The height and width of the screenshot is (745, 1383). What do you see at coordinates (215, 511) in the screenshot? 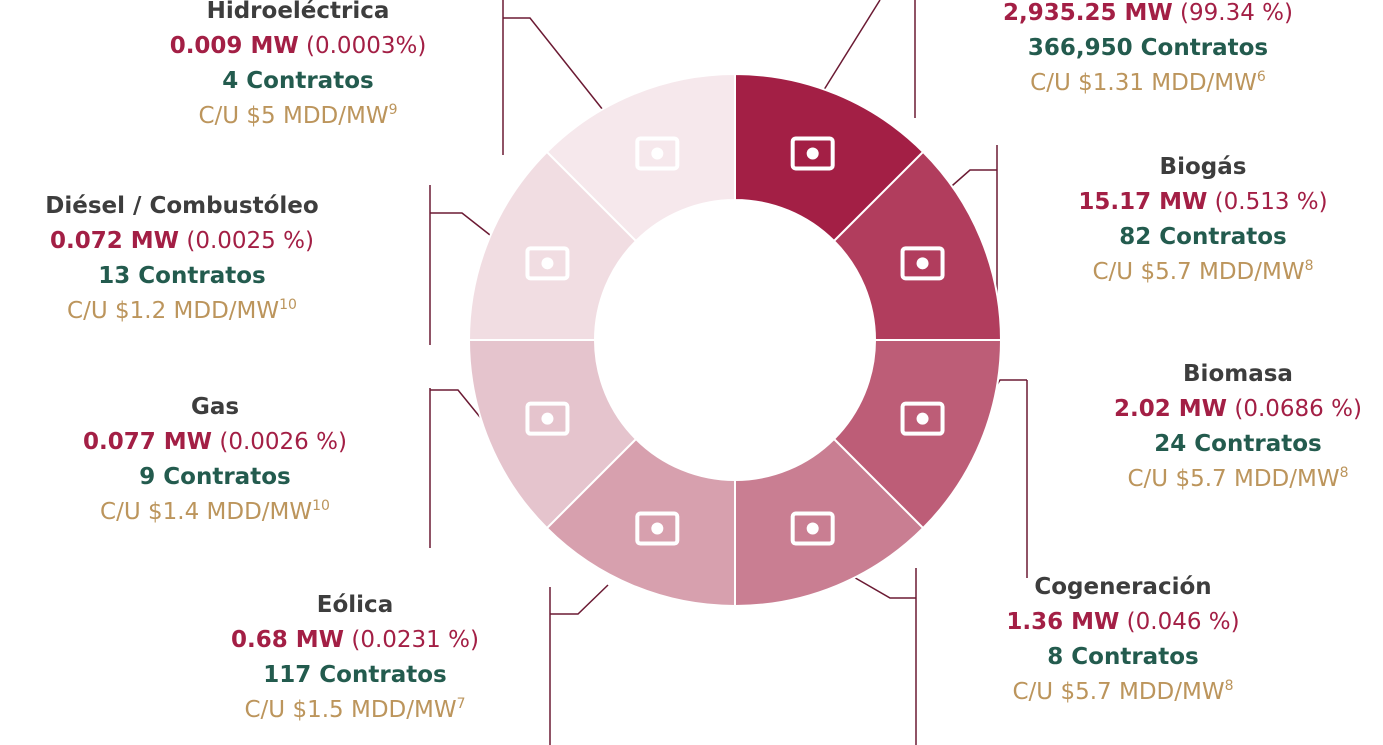
I see `cost-line: C/U $1.4 MDD/MW10` at bounding box center [215, 511].